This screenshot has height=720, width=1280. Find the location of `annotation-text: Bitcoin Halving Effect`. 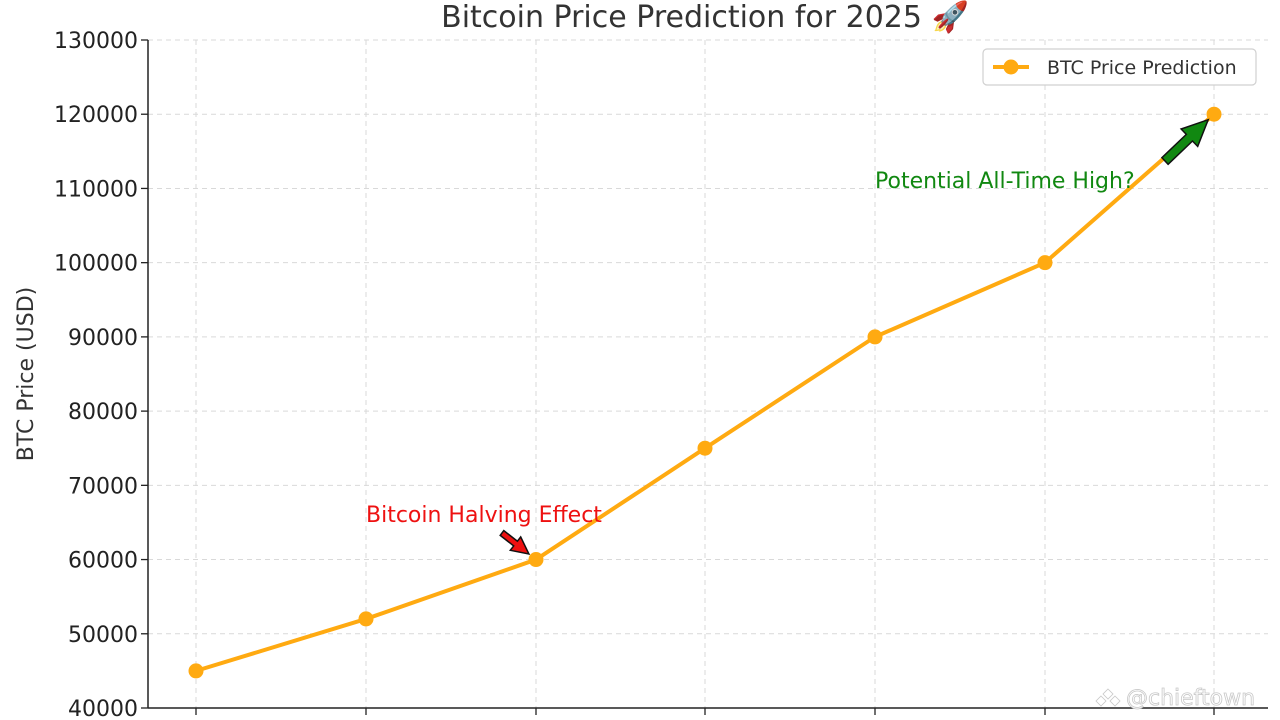

annotation-text: Bitcoin Halving Effect is located at coordinates (484, 515).